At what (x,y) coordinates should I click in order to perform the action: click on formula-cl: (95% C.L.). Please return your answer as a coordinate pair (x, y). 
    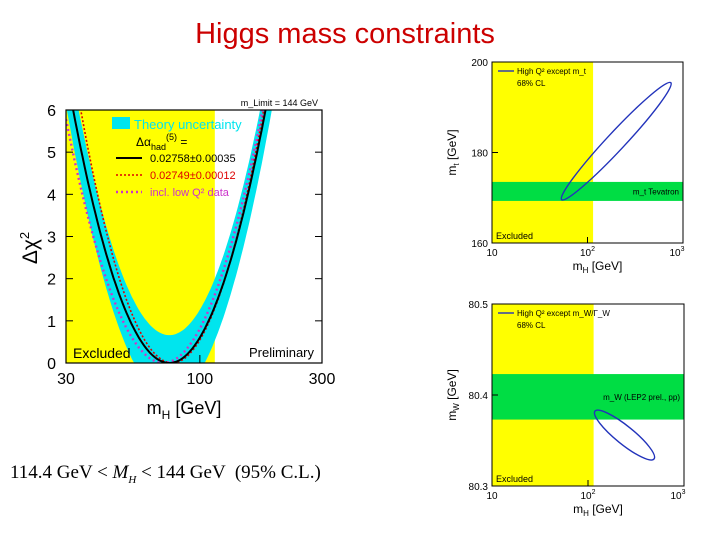
    Looking at the image, I should click on (277, 472).